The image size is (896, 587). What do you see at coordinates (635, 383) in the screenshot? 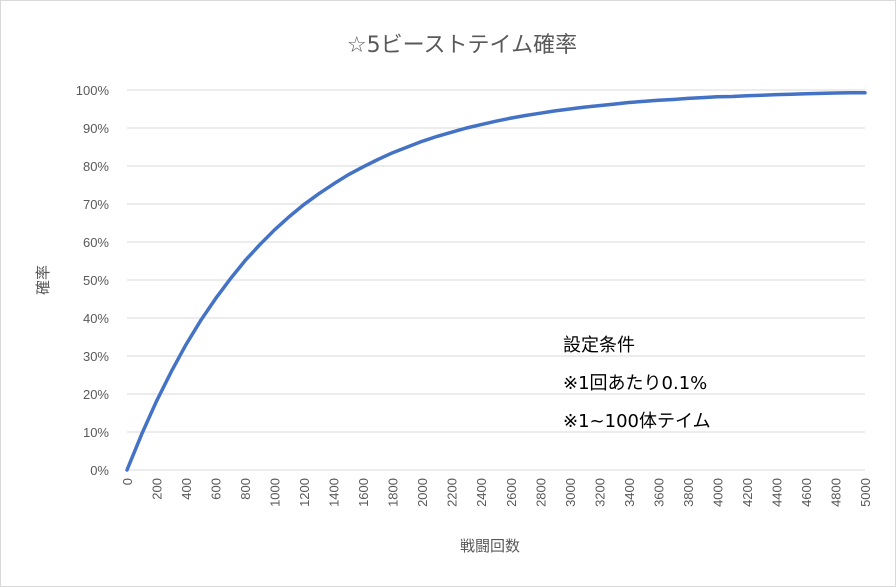
I see `annotation-rate: ※1回あたり0.1%` at bounding box center [635, 383].